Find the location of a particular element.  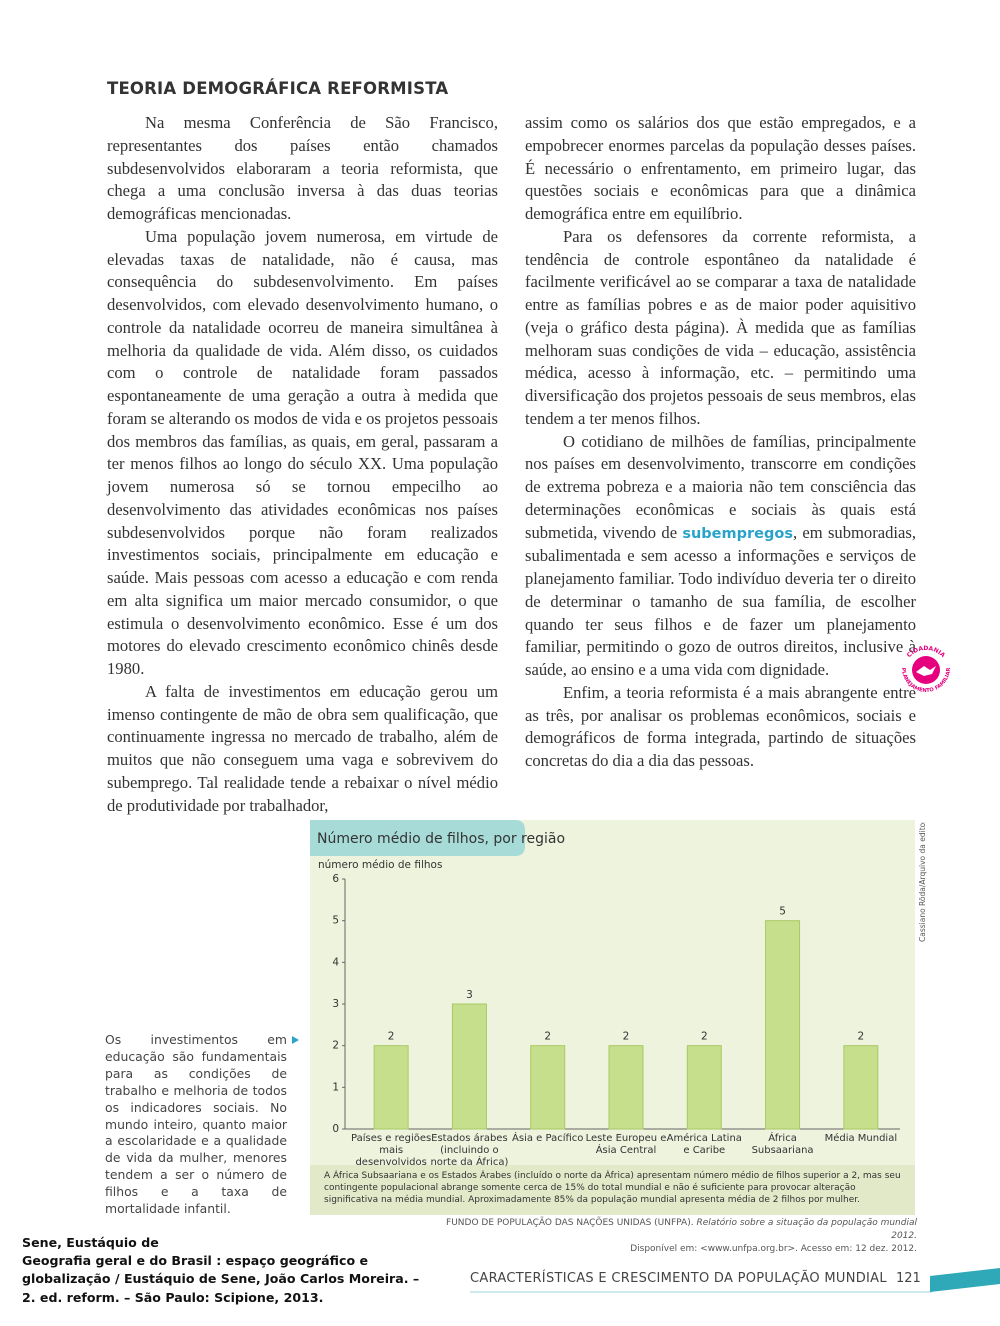

footer-decoration is located at coordinates (735, 1280).